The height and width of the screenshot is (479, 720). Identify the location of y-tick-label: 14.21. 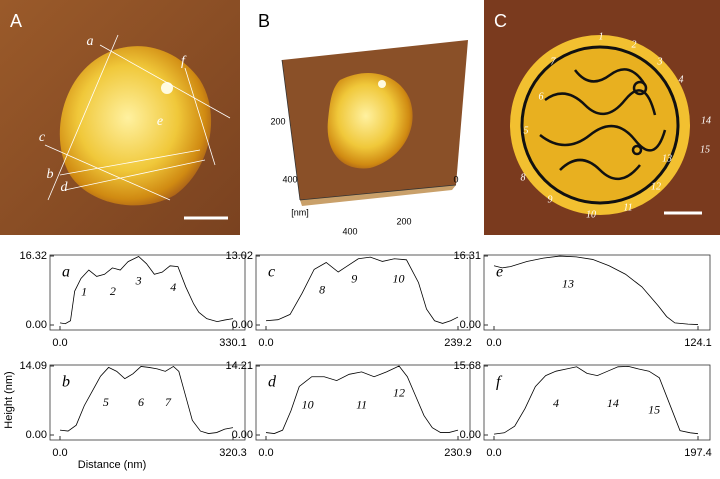
(239, 366).